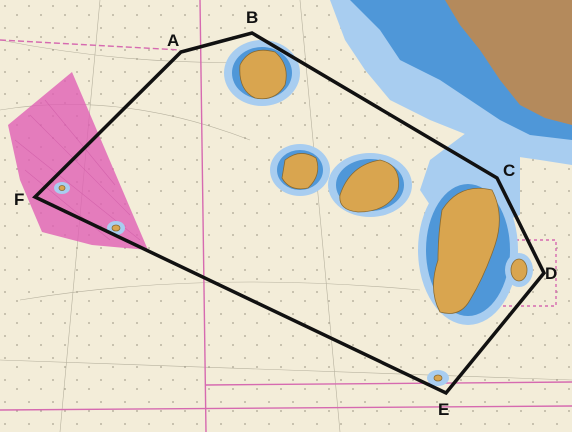 The image size is (572, 432). I want to click on vertex-label-b: B, so click(252, 17).